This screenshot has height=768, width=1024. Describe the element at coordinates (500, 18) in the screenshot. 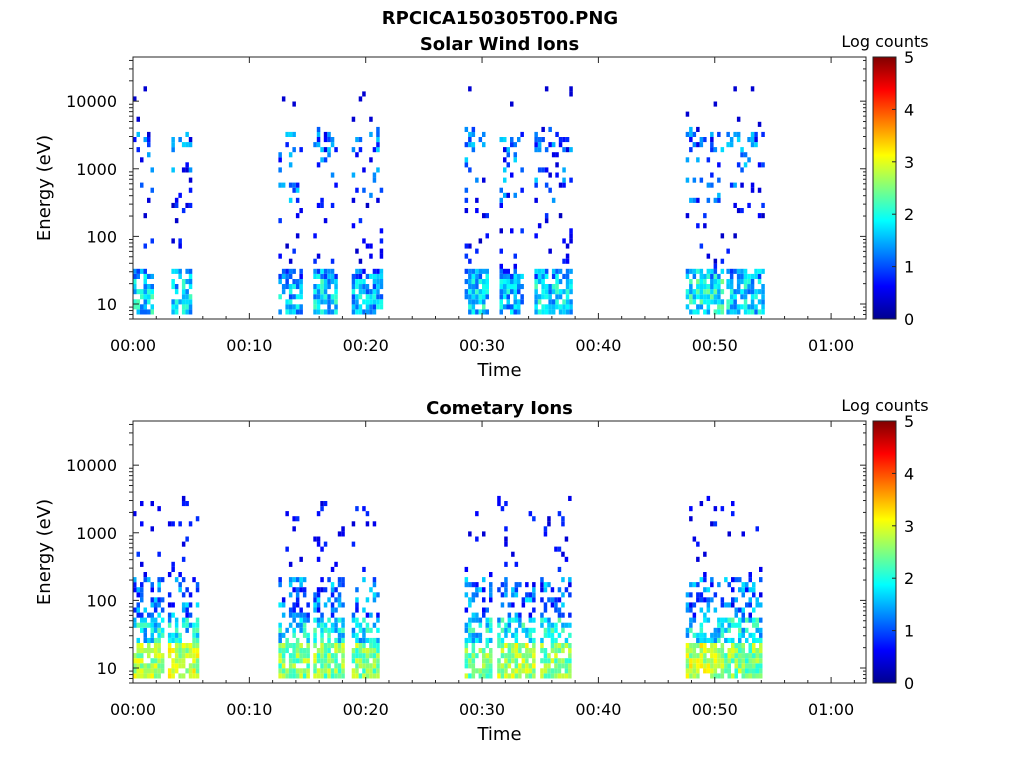

I see `figure-title: RPCICA150305T00.PNG` at that location.